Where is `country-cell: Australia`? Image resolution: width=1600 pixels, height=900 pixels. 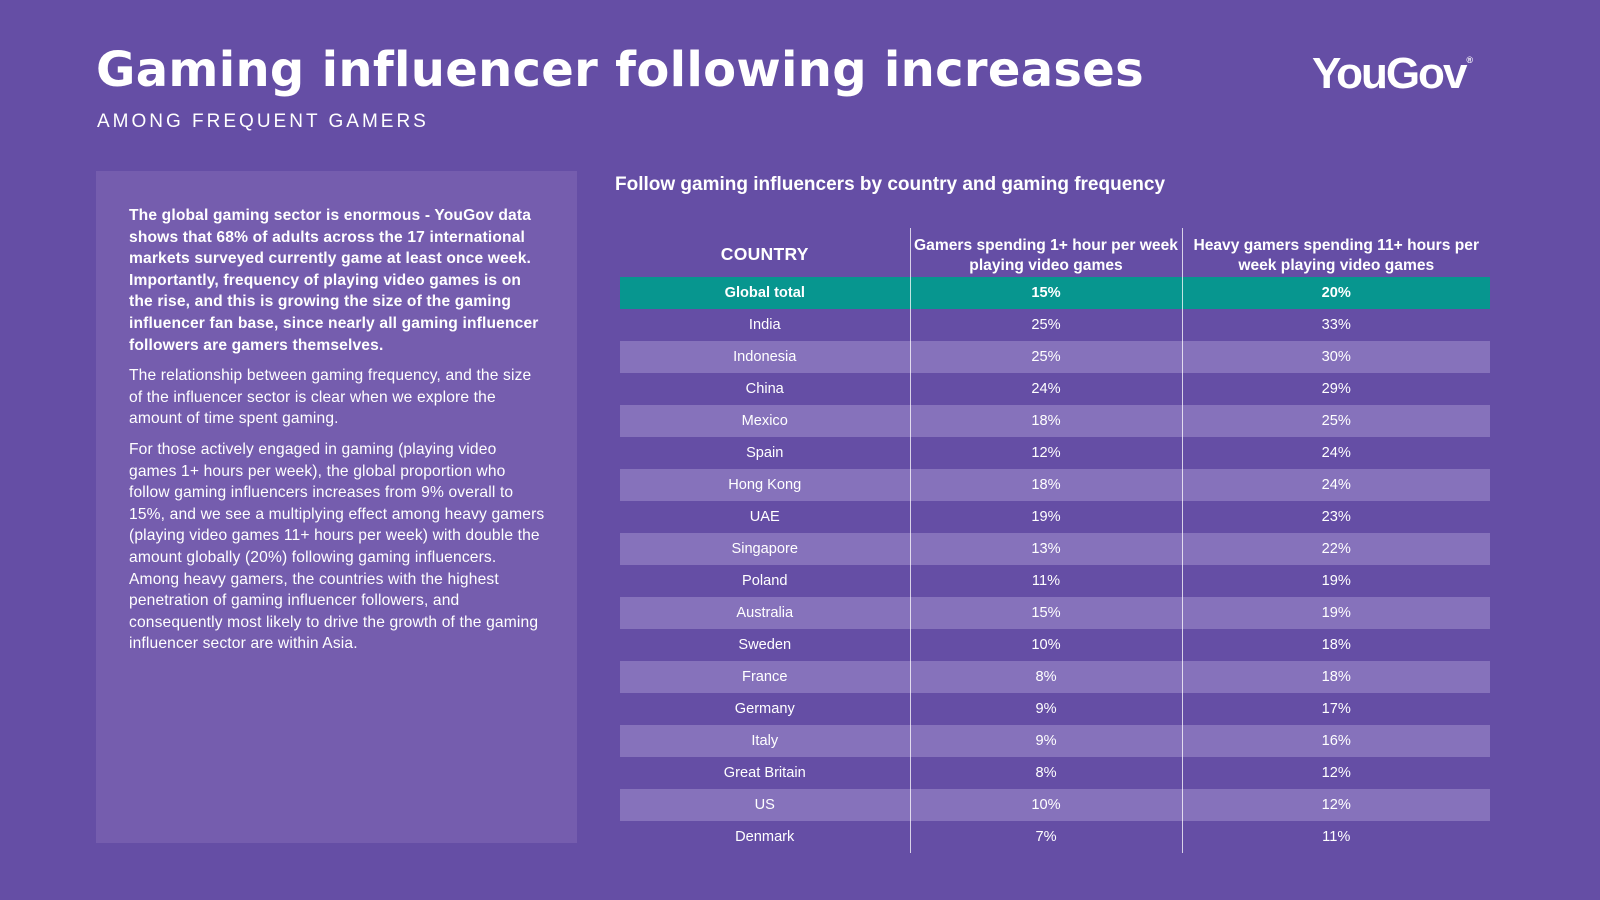
country-cell: Australia is located at coordinates (765, 613).